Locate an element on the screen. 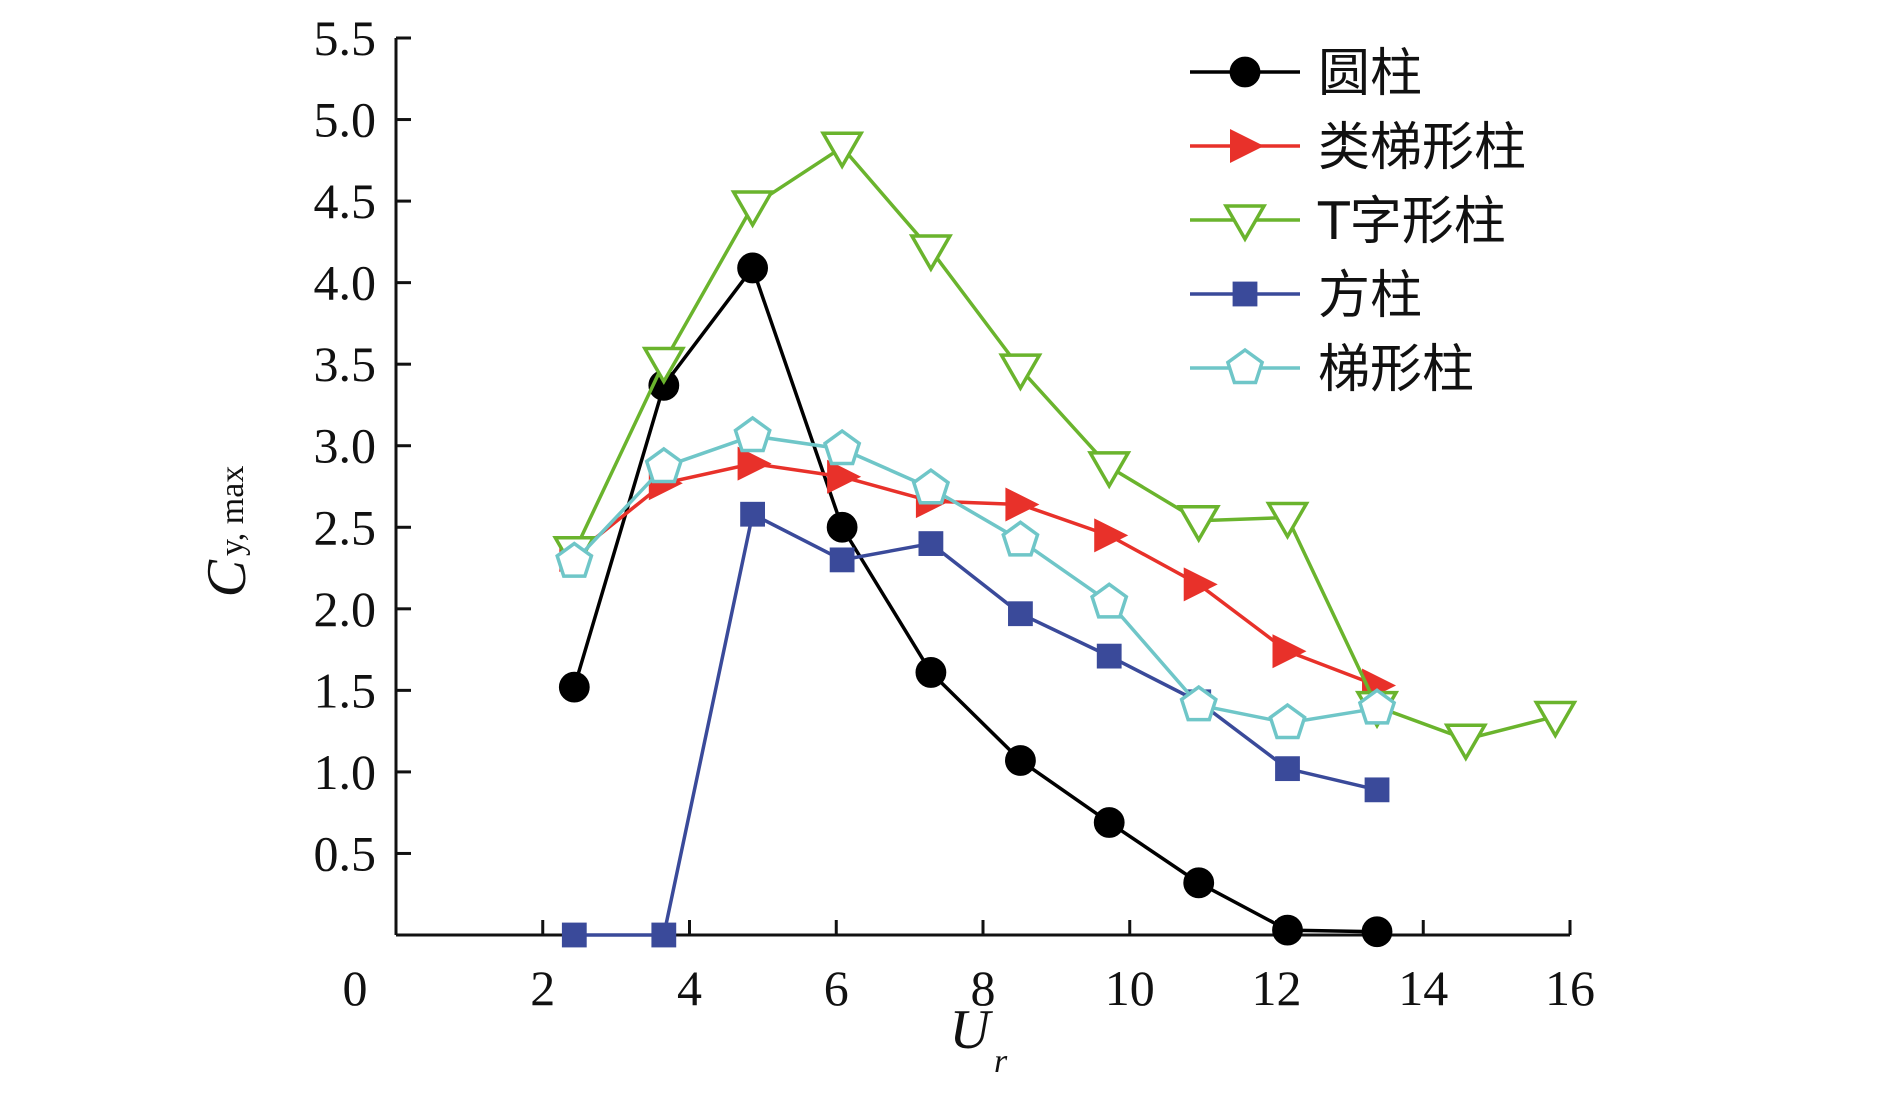 The width and height of the screenshot is (1890, 1094). y-tick-label: 3.0 is located at coordinates (345, 446).